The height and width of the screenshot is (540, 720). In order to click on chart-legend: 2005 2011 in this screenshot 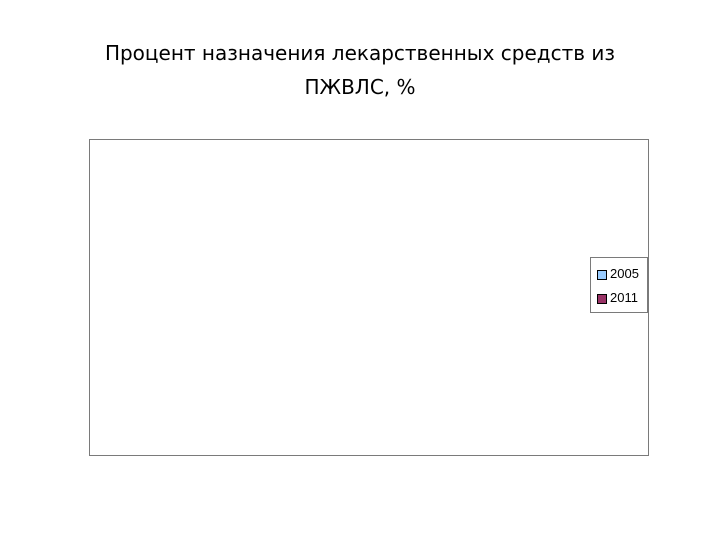, I will do `click(619, 285)`.